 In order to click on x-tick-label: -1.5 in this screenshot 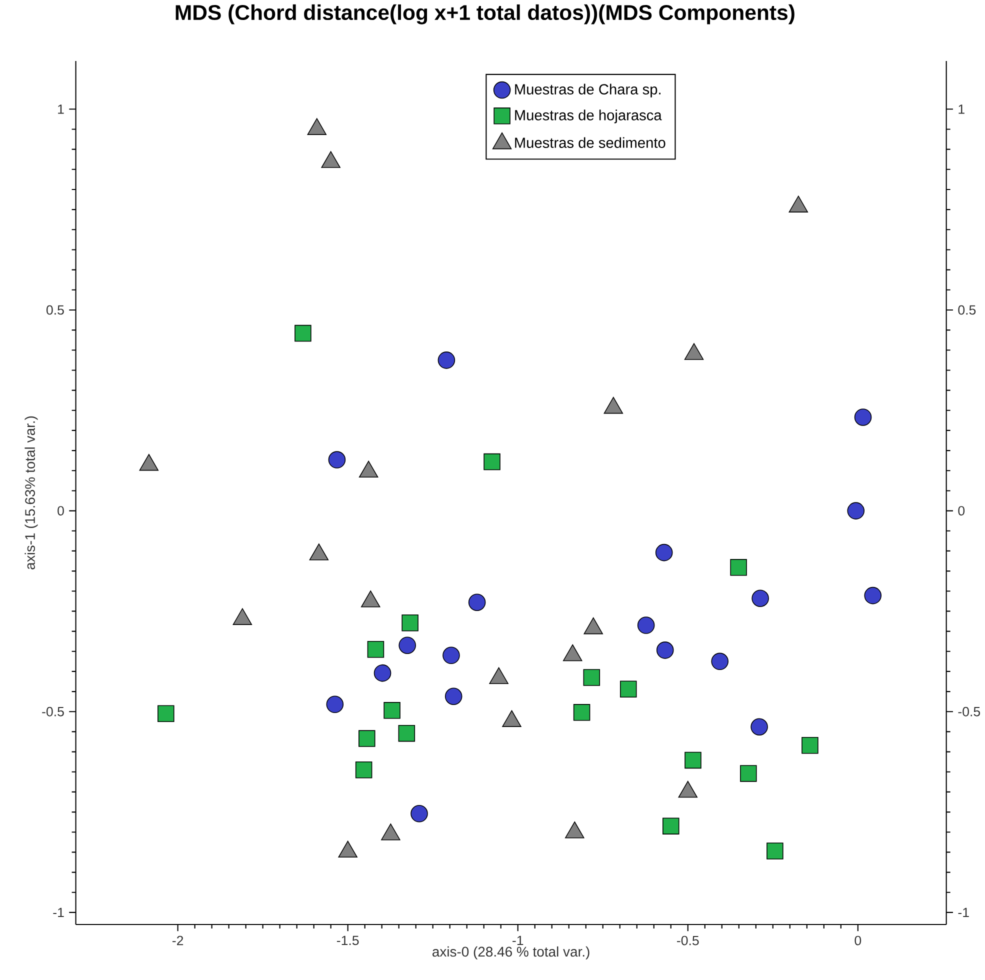, I will do `click(347, 940)`.